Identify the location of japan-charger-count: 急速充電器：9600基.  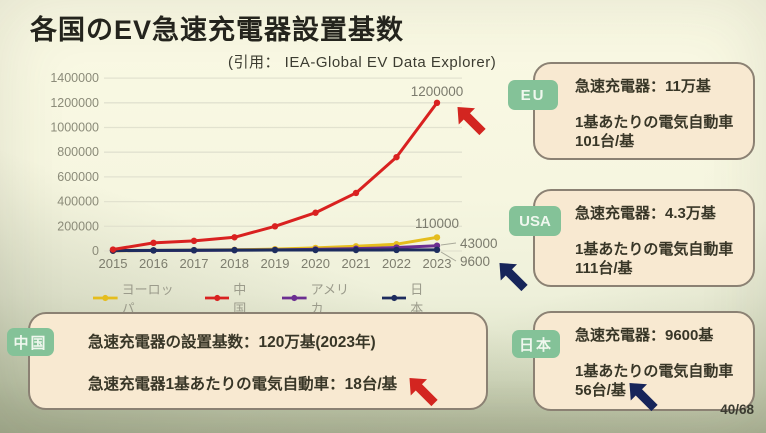
(644, 335).